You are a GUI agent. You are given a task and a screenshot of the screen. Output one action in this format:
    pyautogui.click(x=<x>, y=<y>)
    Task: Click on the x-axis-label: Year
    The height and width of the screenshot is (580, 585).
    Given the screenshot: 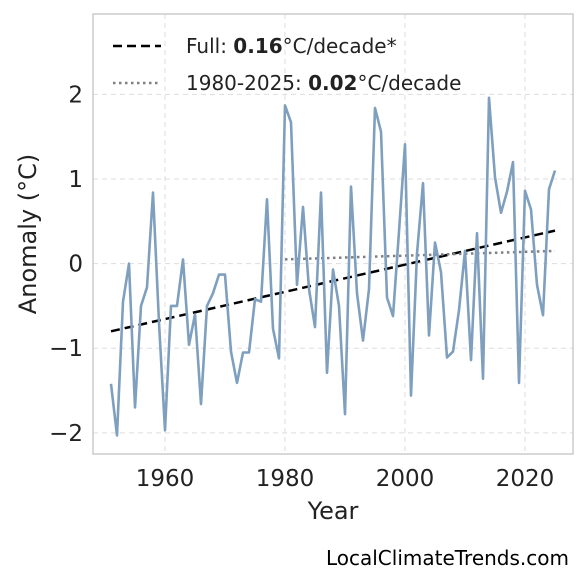 What is the action you would take?
    pyautogui.click(x=333, y=511)
    